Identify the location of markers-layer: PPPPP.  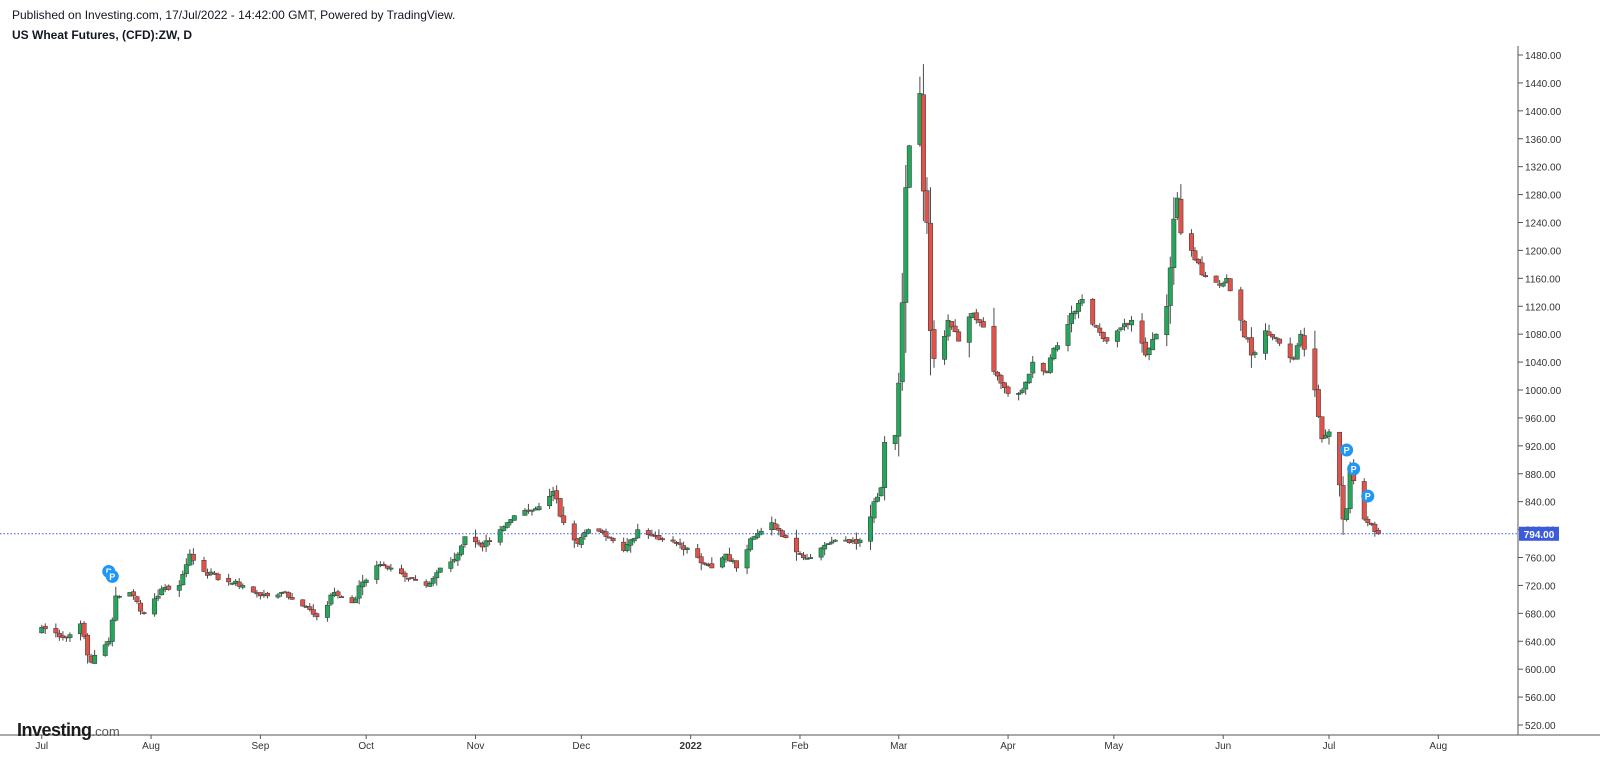
(738, 513).